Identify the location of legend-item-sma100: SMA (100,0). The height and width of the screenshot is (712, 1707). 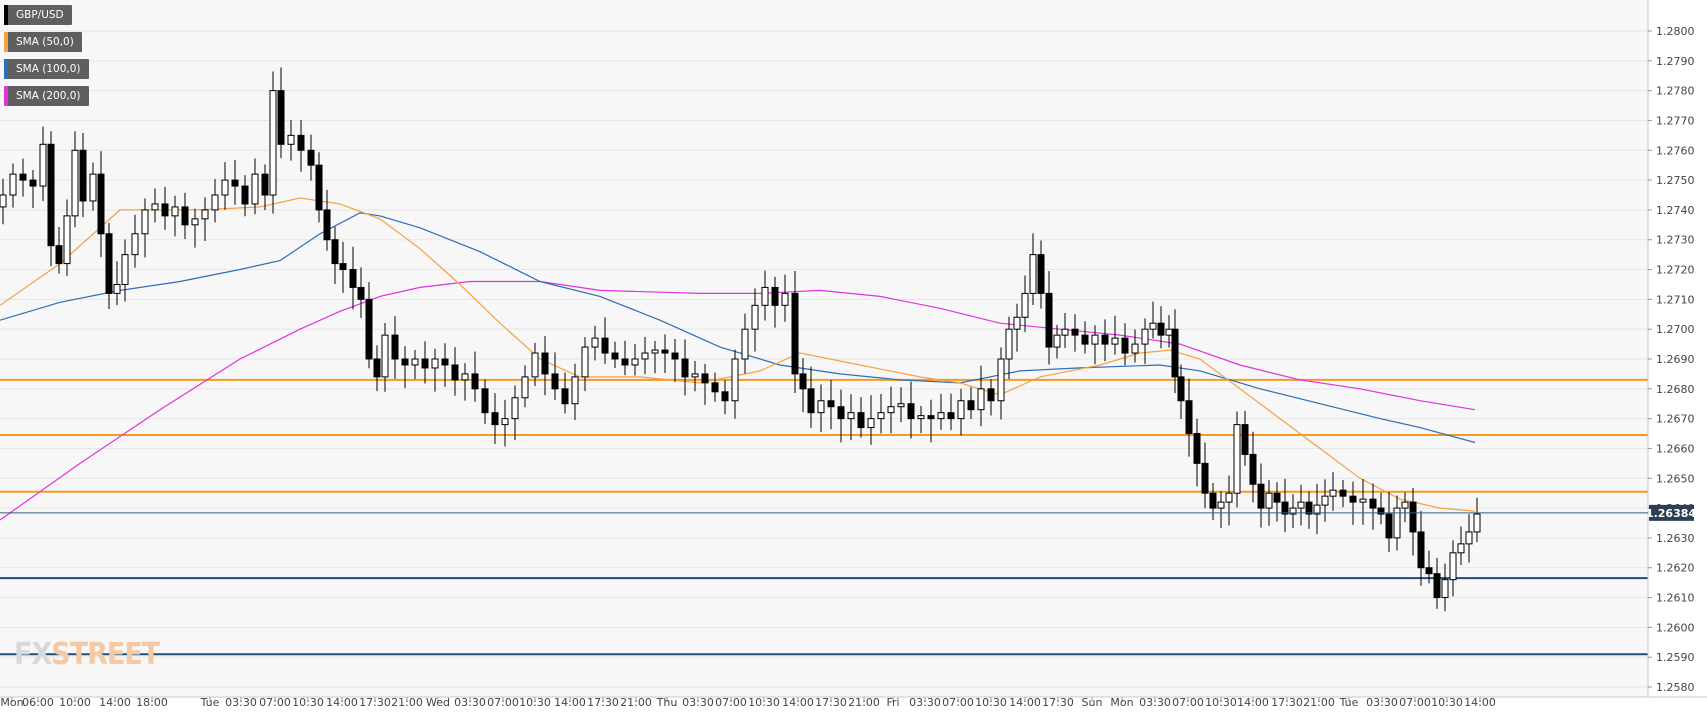
(46, 69).